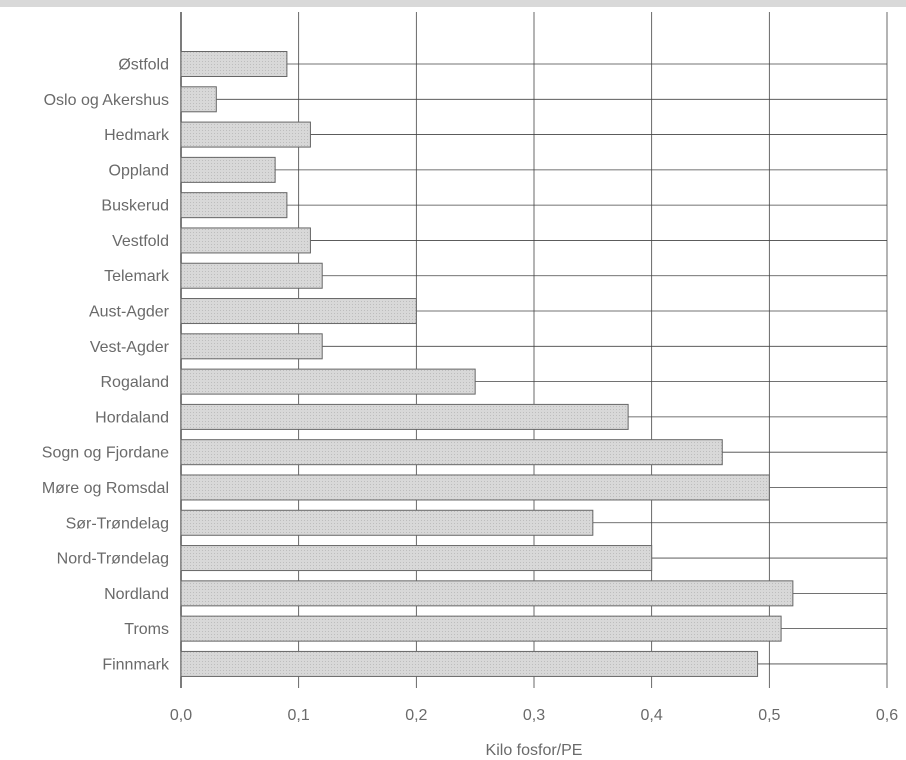  What do you see at coordinates (137, 135) in the screenshot?
I see `category-label: Hedmark` at bounding box center [137, 135].